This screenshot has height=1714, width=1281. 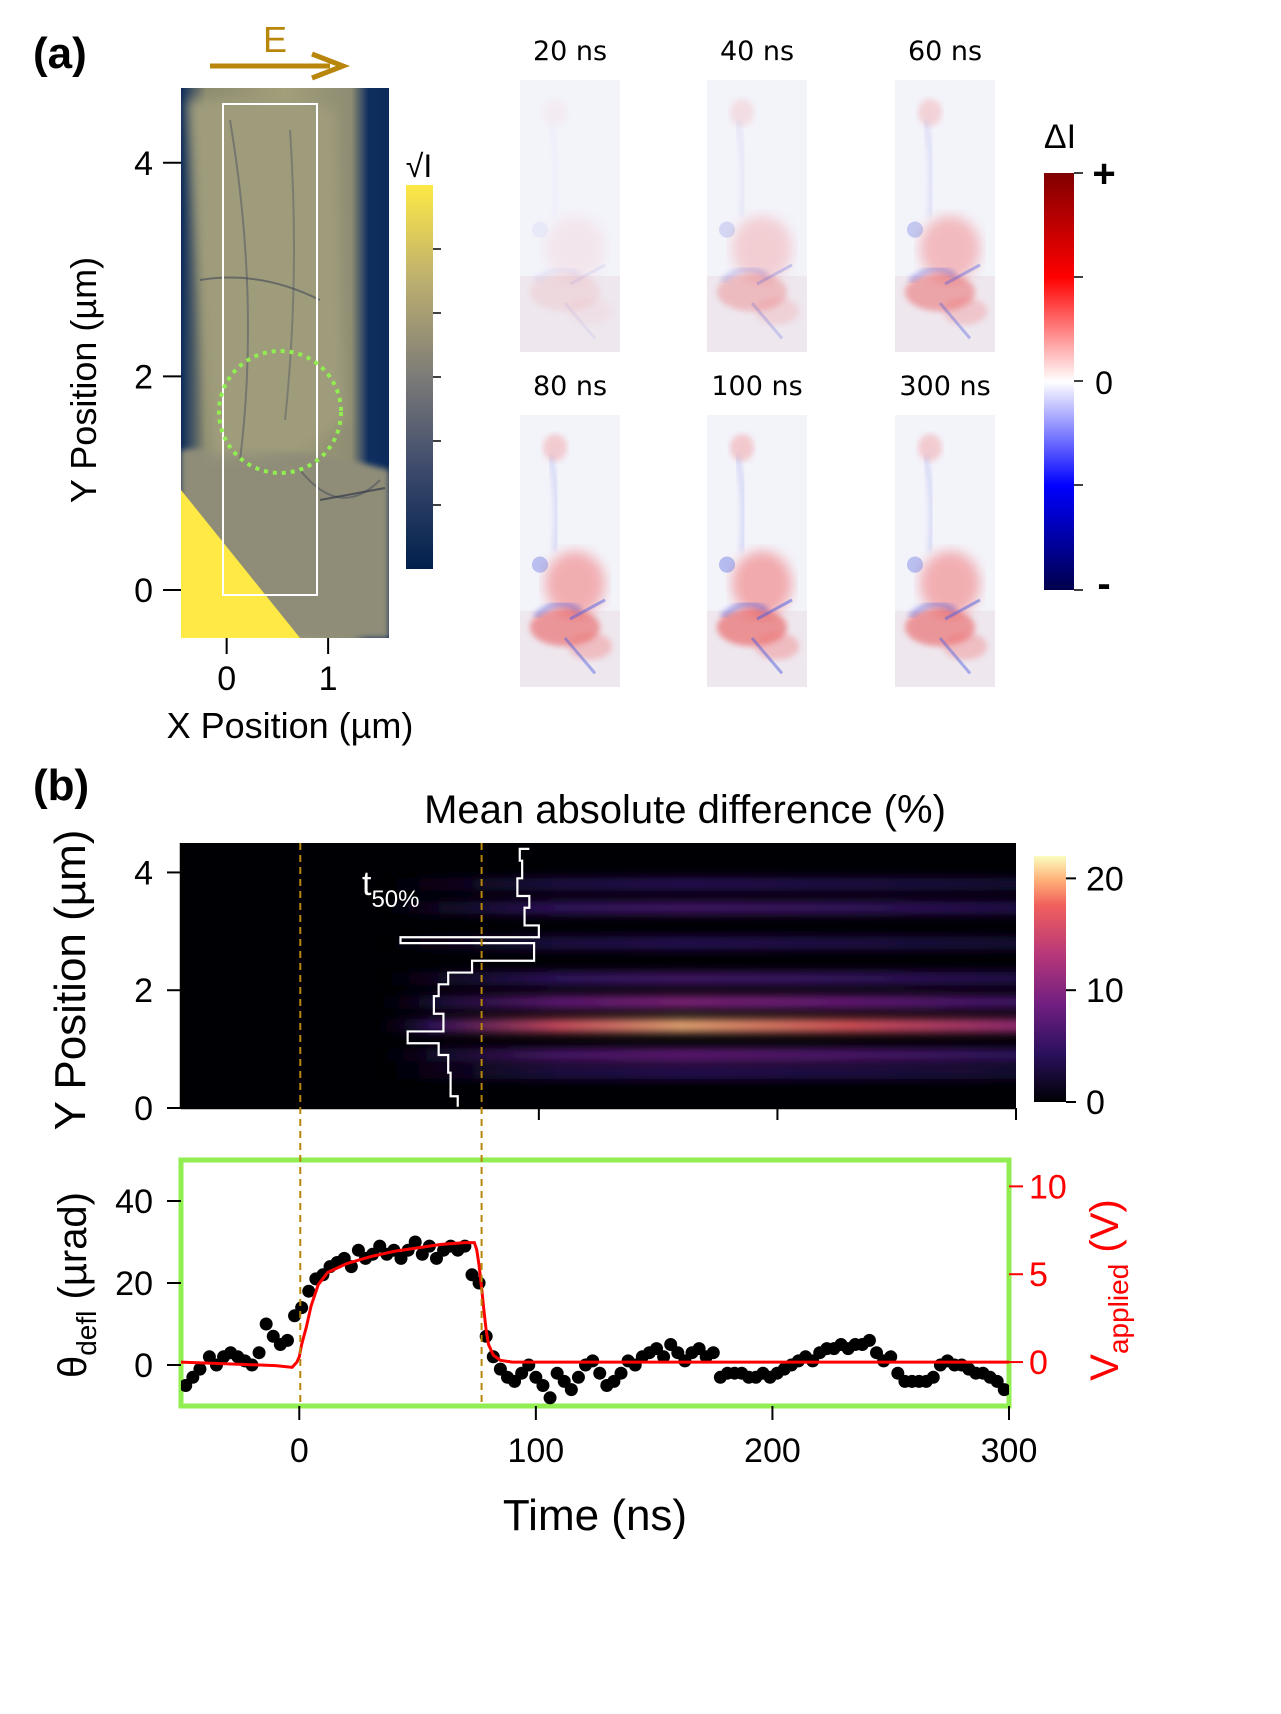 I want to click on heatmap-axes: 0 2 4 Y Position (µm), so click(x=531, y=980).